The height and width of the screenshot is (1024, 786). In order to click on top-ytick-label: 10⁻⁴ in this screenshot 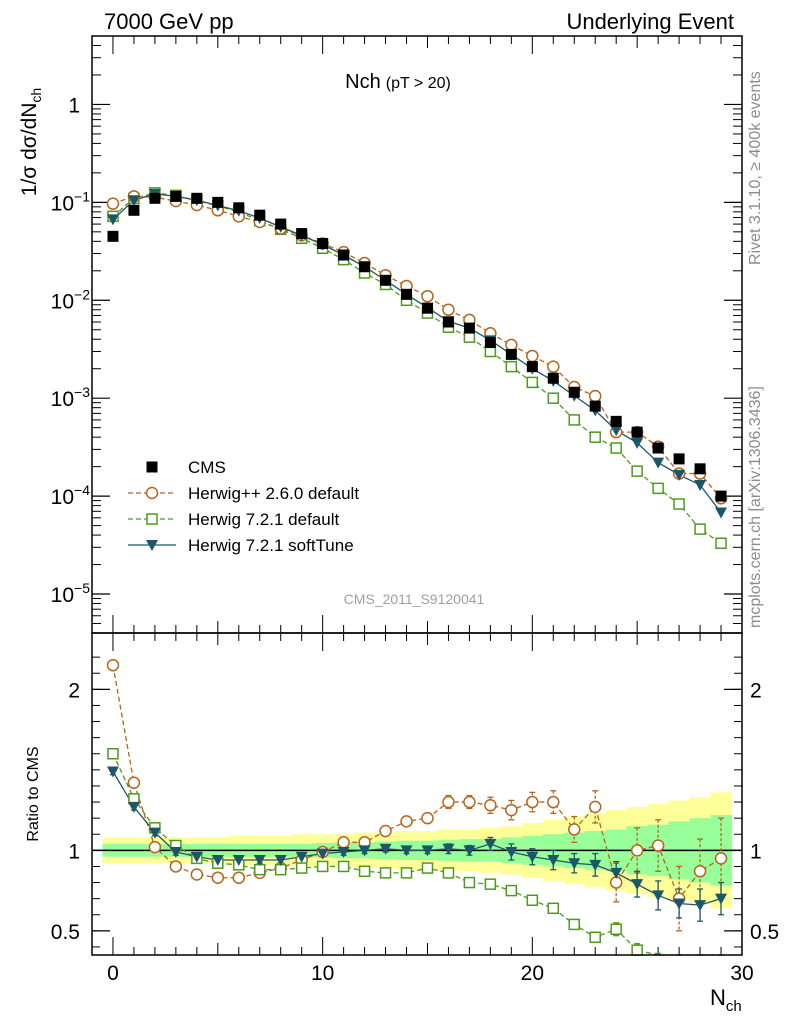, I will do `click(71, 495)`.